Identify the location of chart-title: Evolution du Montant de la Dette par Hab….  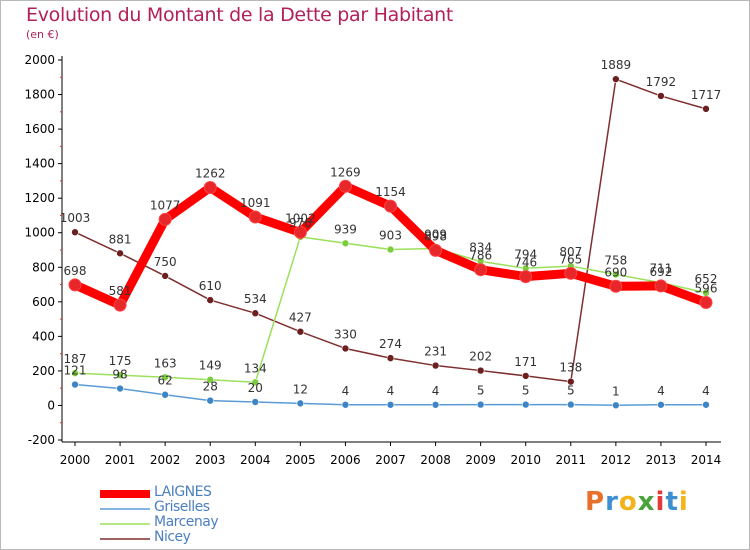
(240, 15).